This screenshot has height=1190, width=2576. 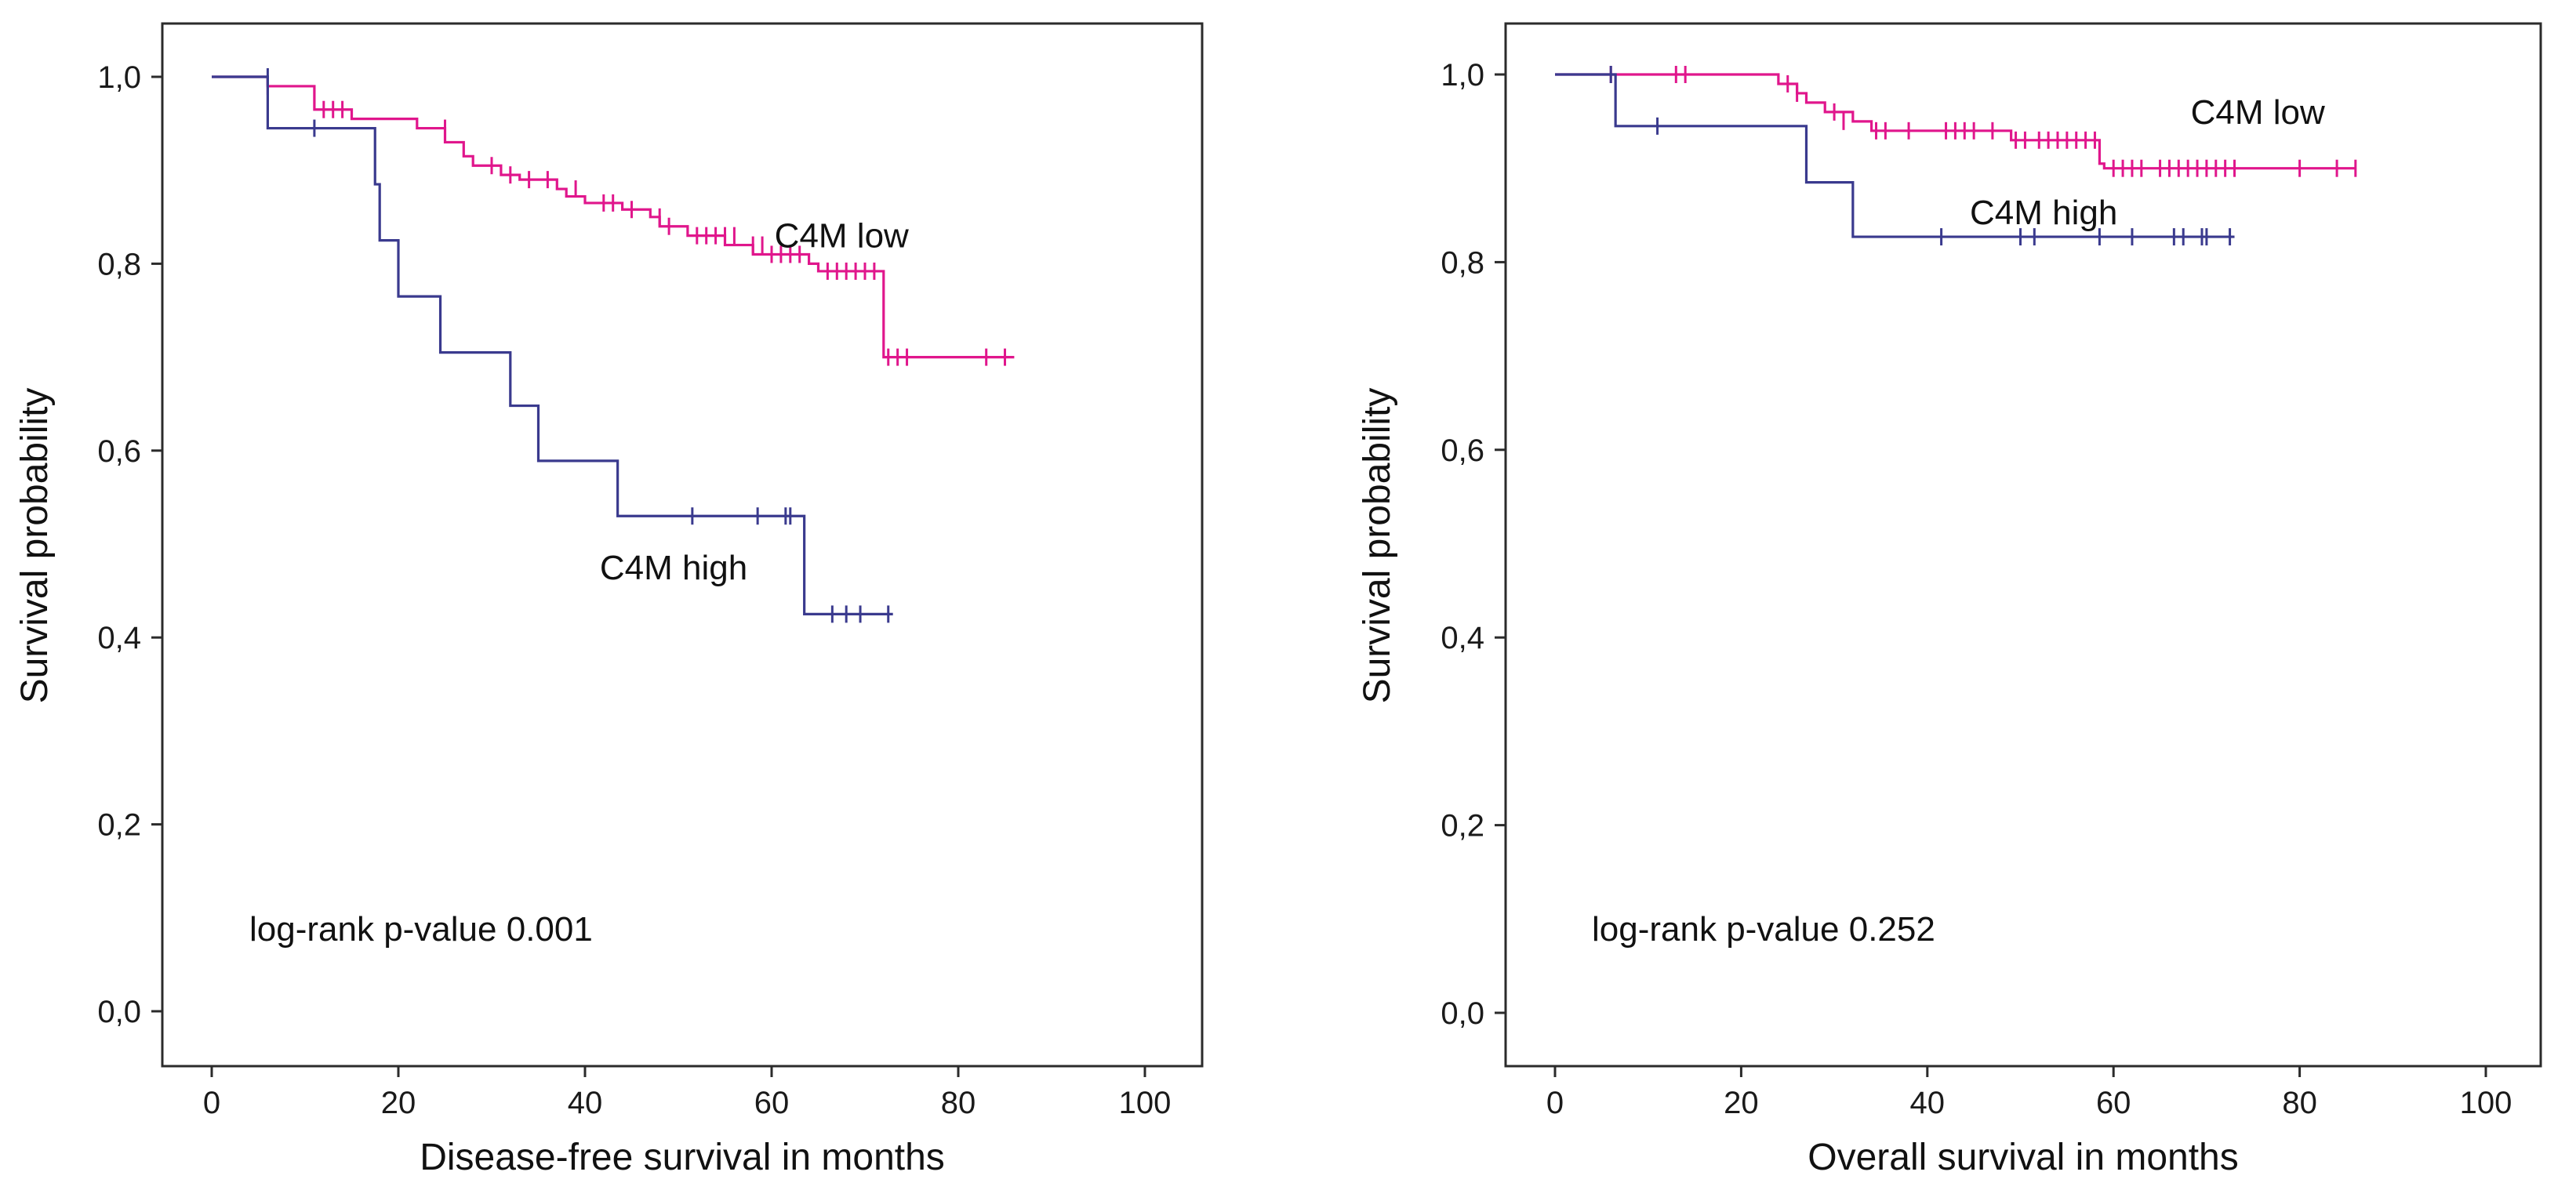 What do you see at coordinates (421, 929) in the screenshot?
I see `logrank-annotation: log-rank p-value 0.001` at bounding box center [421, 929].